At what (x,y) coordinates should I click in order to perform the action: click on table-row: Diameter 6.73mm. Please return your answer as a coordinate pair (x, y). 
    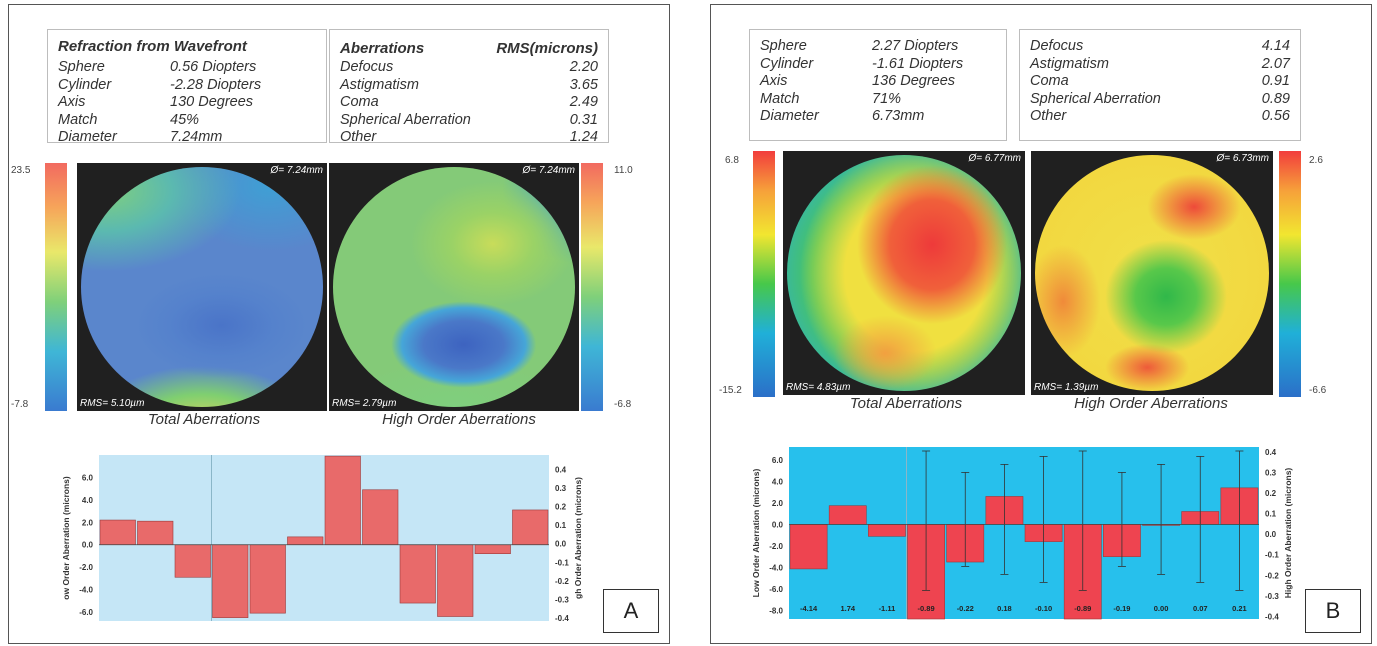
    Looking at the image, I should click on (878, 117).